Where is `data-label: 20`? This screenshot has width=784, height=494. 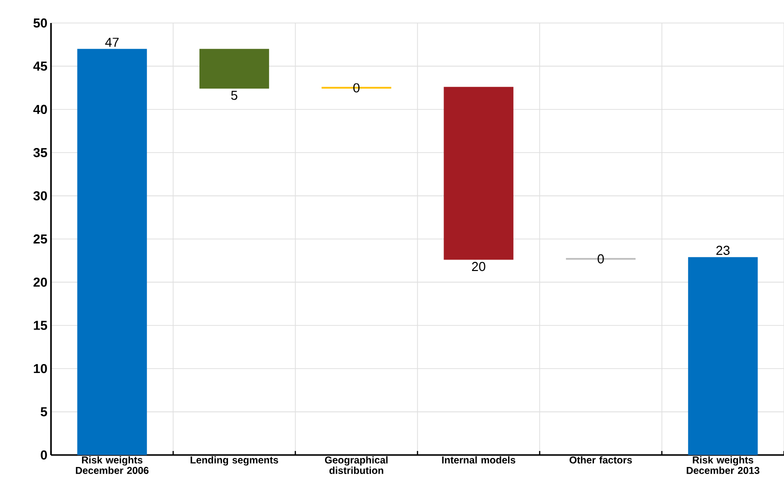 data-label: 20 is located at coordinates (479, 267).